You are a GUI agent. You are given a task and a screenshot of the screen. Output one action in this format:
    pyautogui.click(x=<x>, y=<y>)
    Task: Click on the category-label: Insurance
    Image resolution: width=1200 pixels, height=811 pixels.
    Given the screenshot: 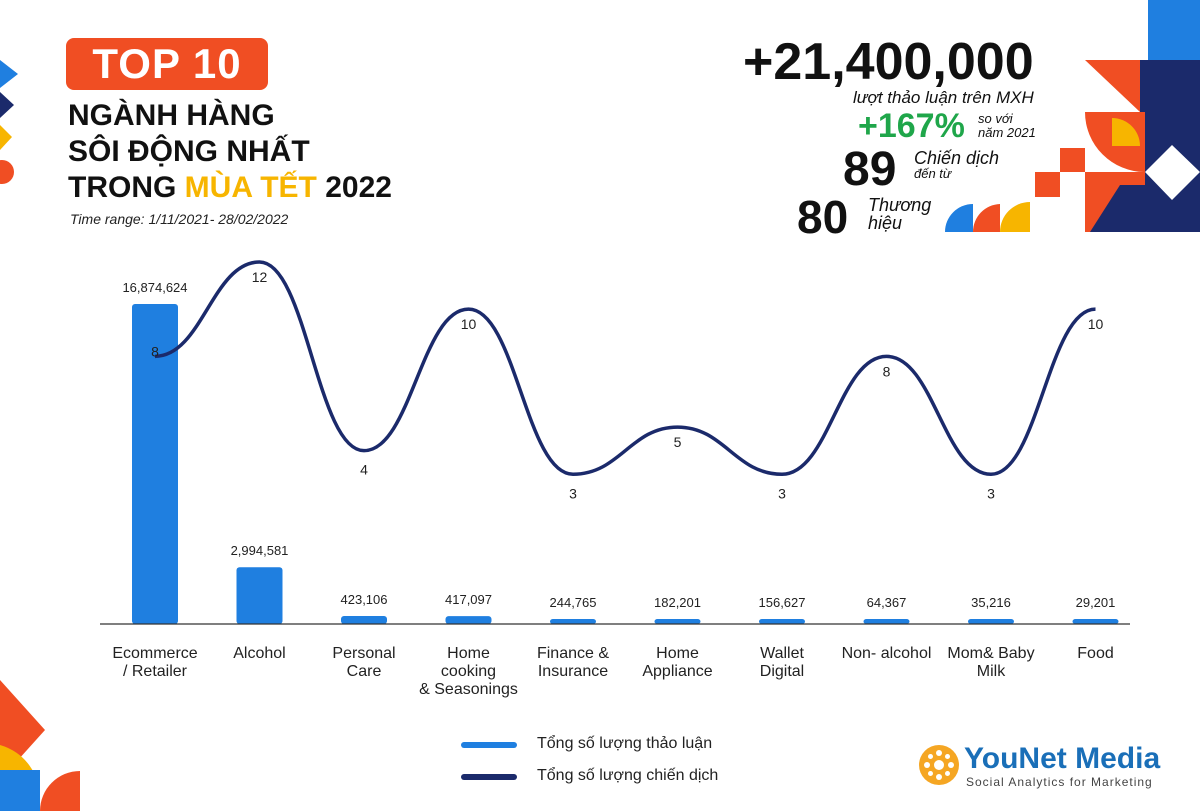 What is the action you would take?
    pyautogui.click(x=573, y=671)
    